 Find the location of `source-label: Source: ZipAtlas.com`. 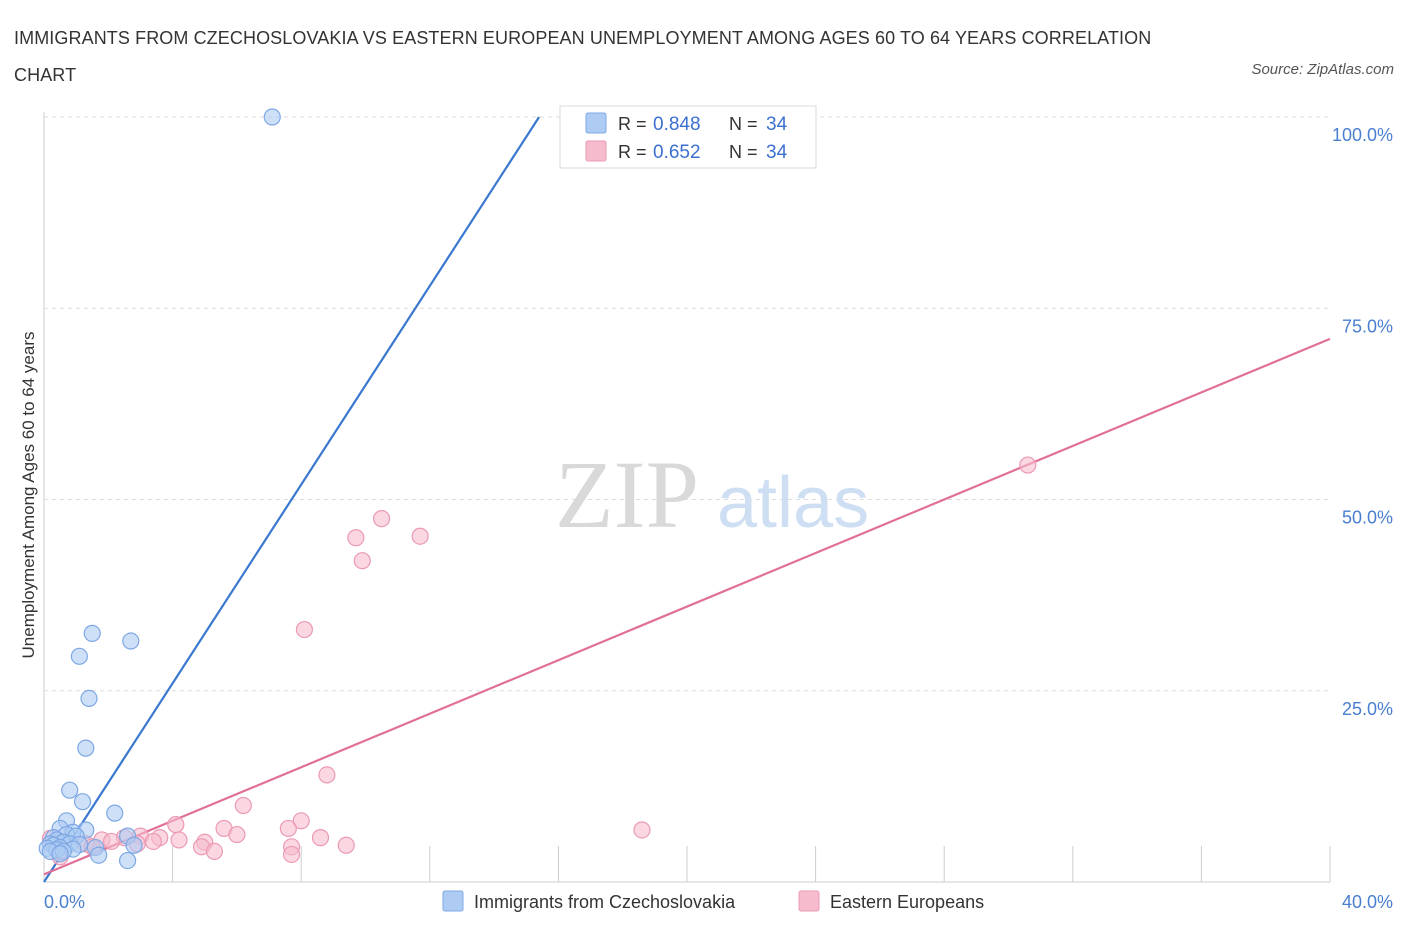

source-label: Source: ZipAtlas.com is located at coordinates (1322, 69).